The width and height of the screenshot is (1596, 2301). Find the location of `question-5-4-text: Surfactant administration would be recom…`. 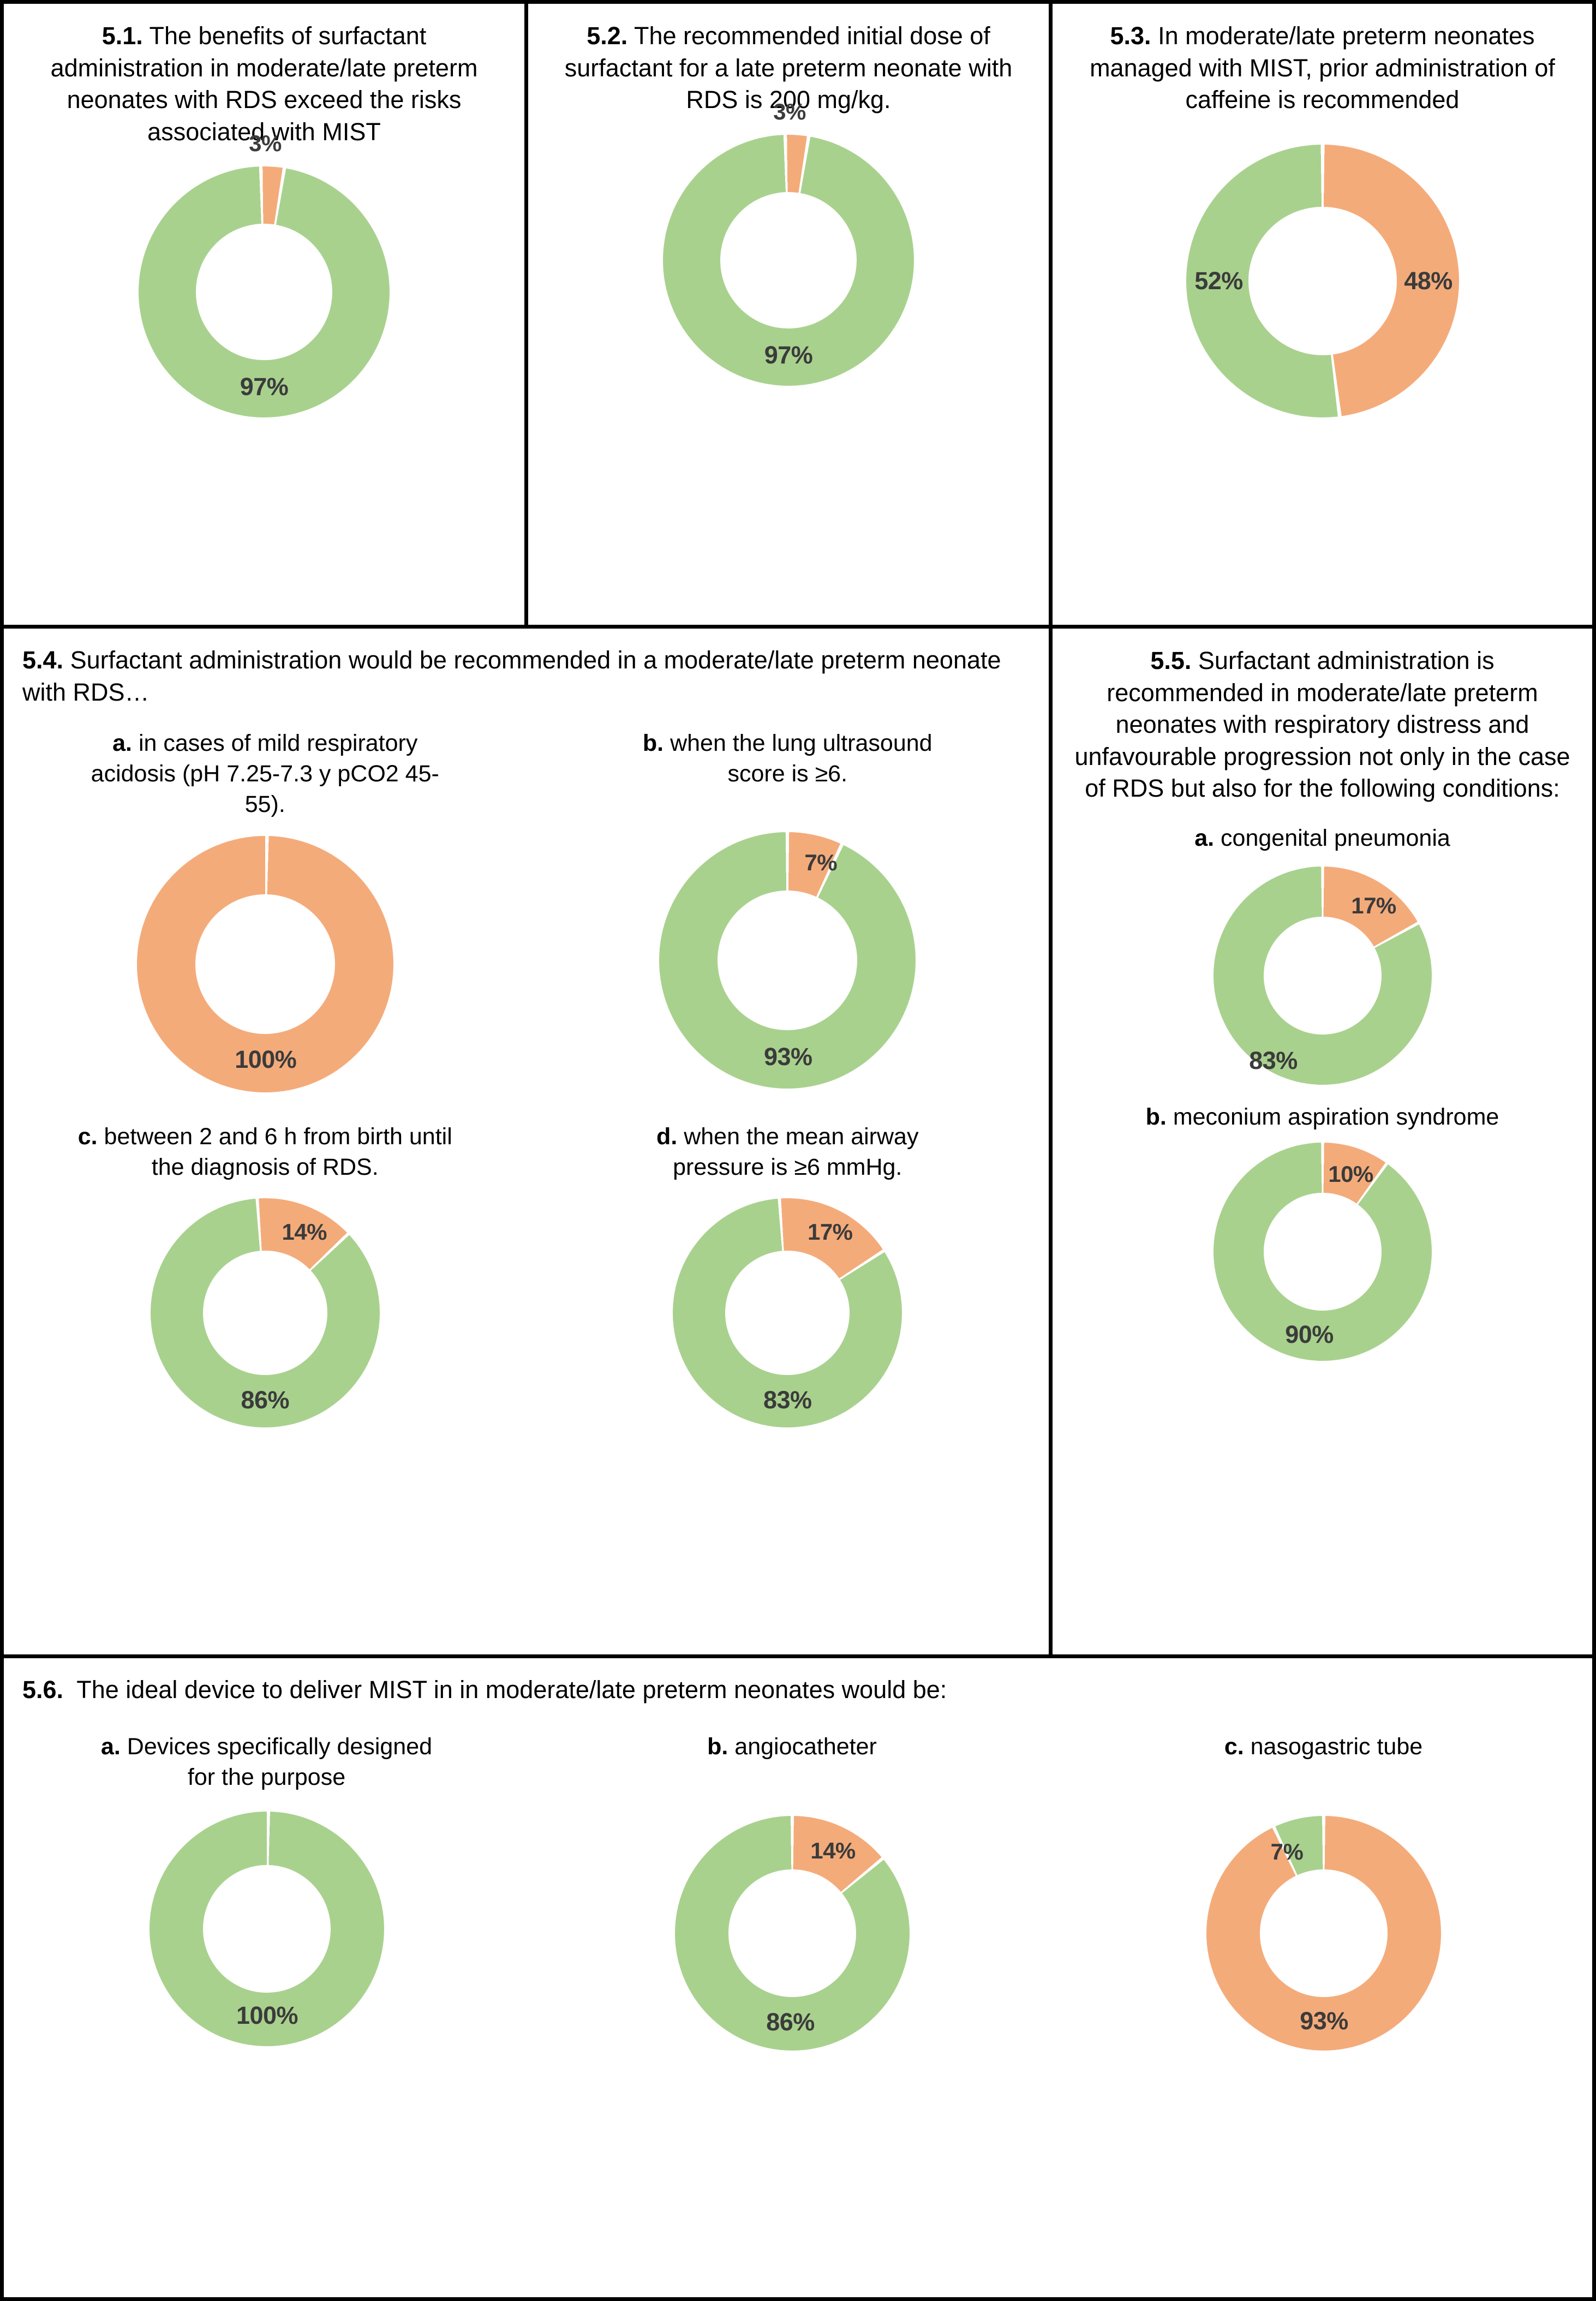

question-5-4-text: Surfactant administration would be recom… is located at coordinates (512, 676).